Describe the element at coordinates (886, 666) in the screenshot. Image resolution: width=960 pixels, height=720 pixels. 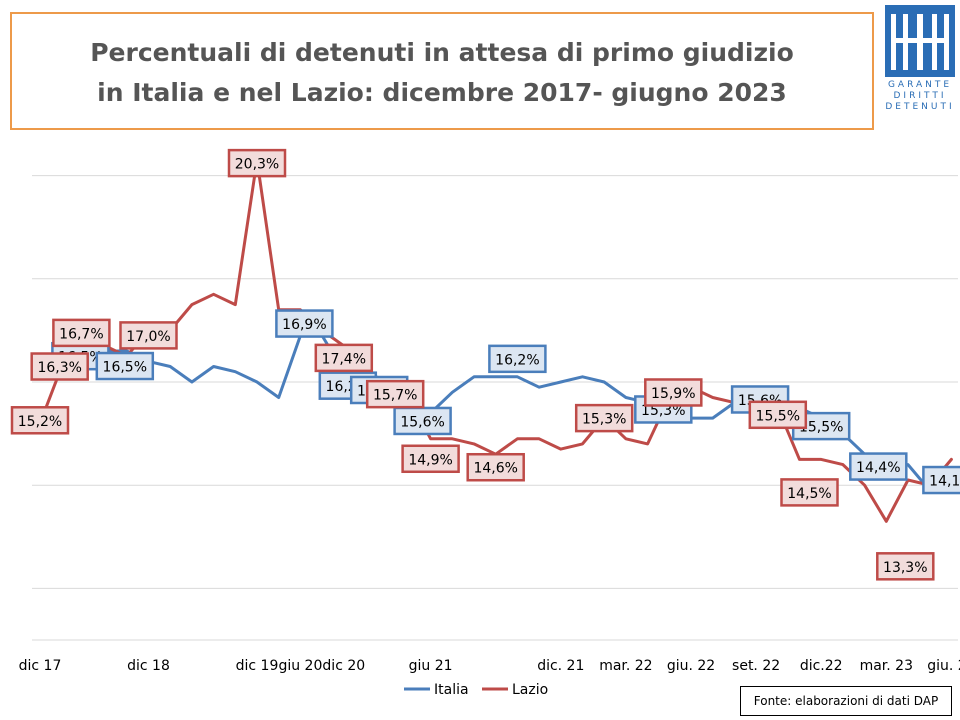
I see `x-tick-label: mar. 23` at that location.